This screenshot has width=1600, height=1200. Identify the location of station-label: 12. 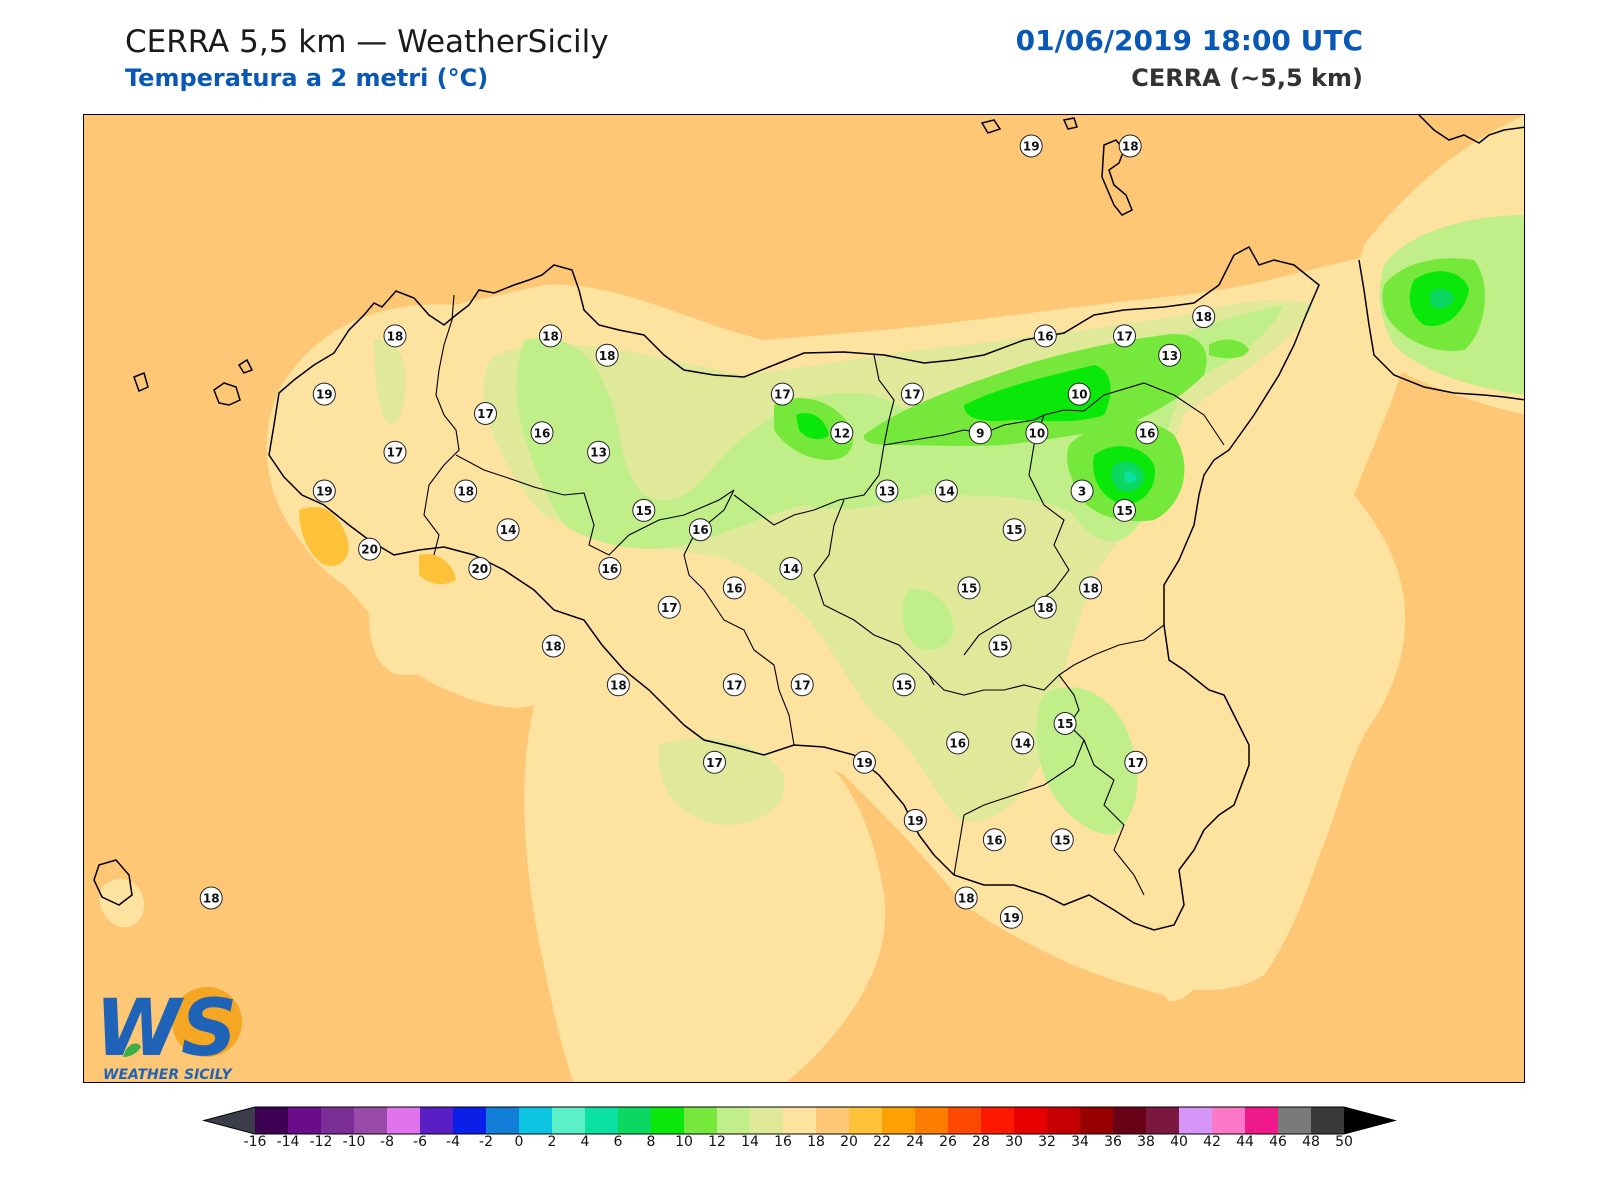
(842, 433).